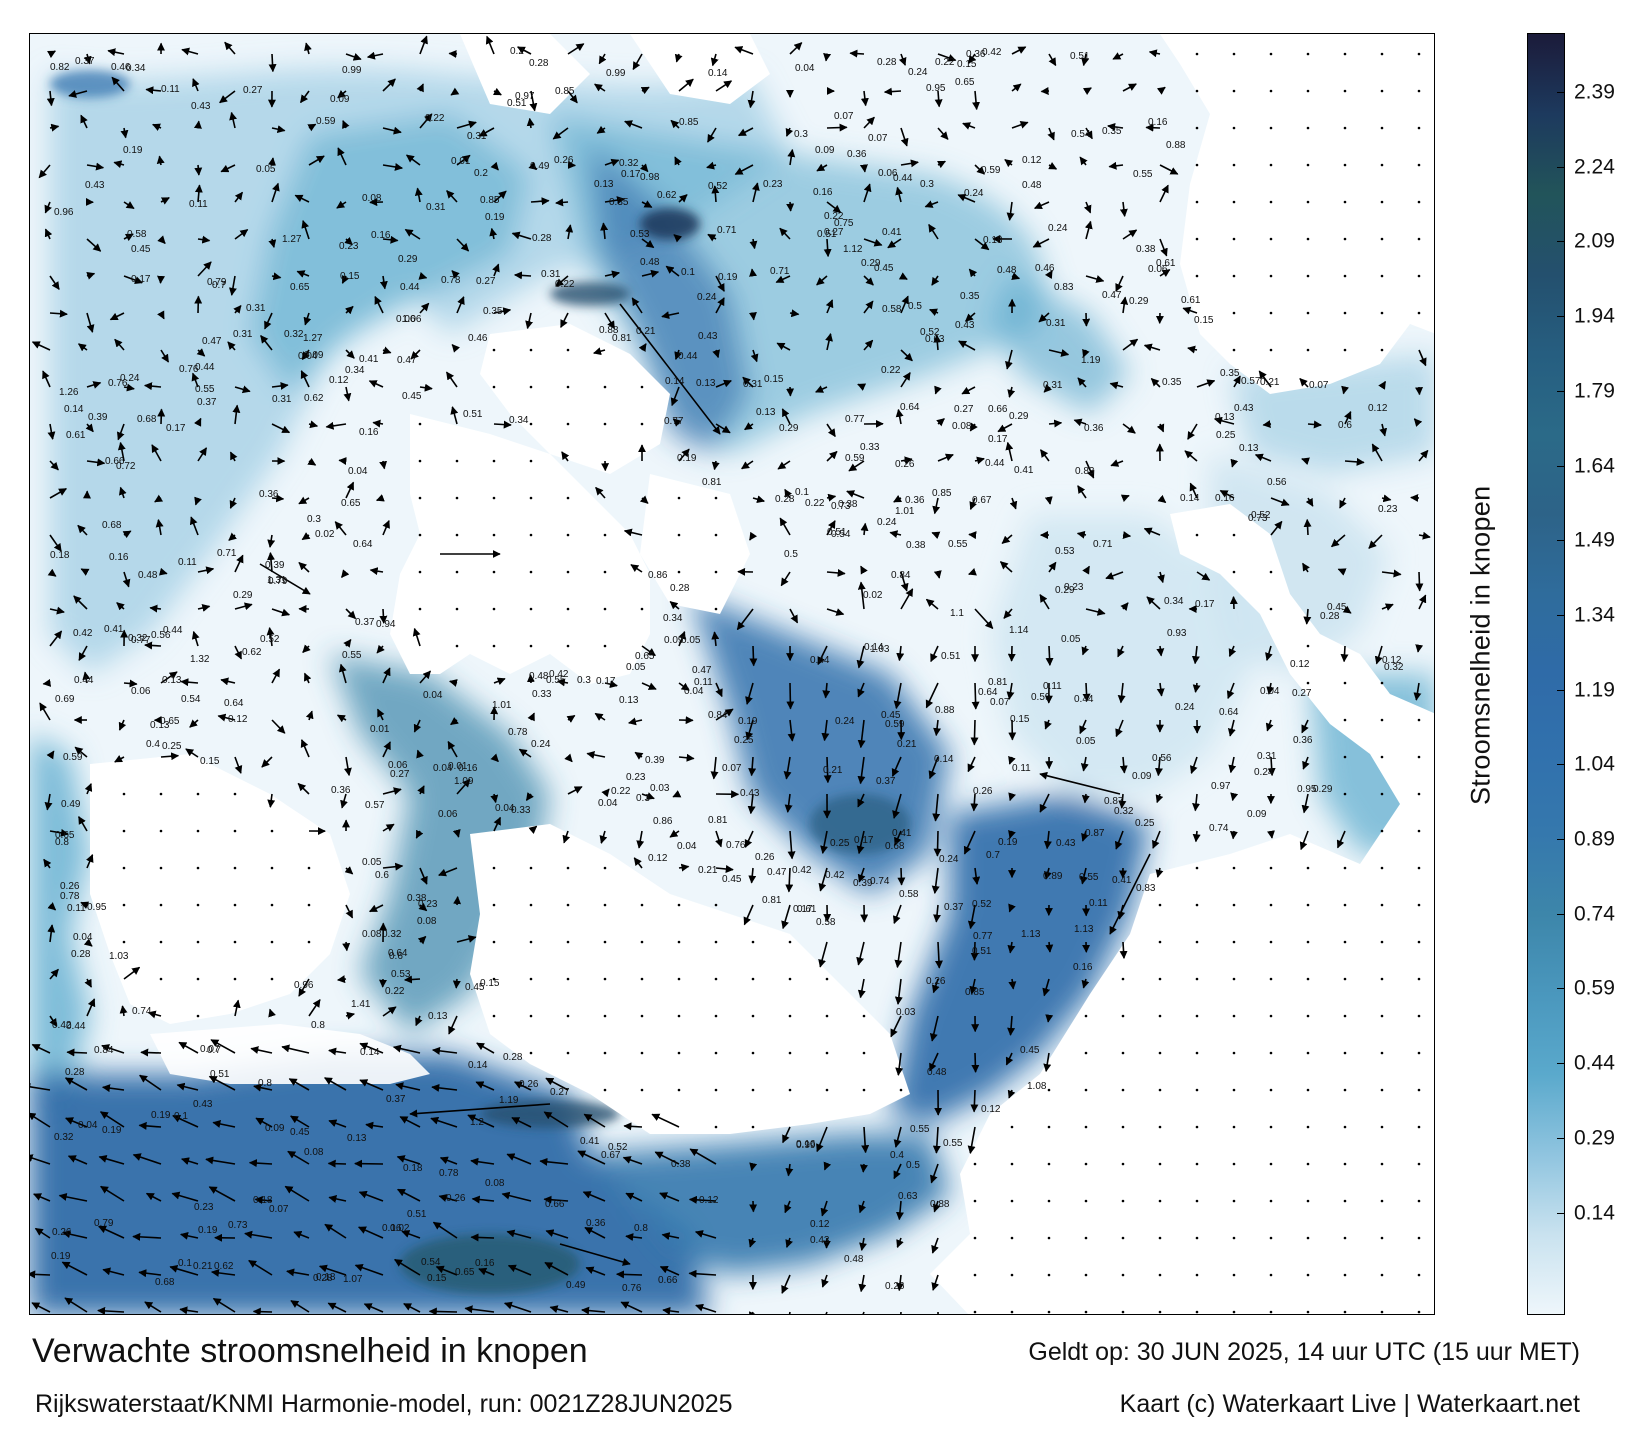 This screenshot has height=1450, width=1650. Describe the element at coordinates (323, 1278) in the screenshot. I see `speed-label: 0.28` at that location.